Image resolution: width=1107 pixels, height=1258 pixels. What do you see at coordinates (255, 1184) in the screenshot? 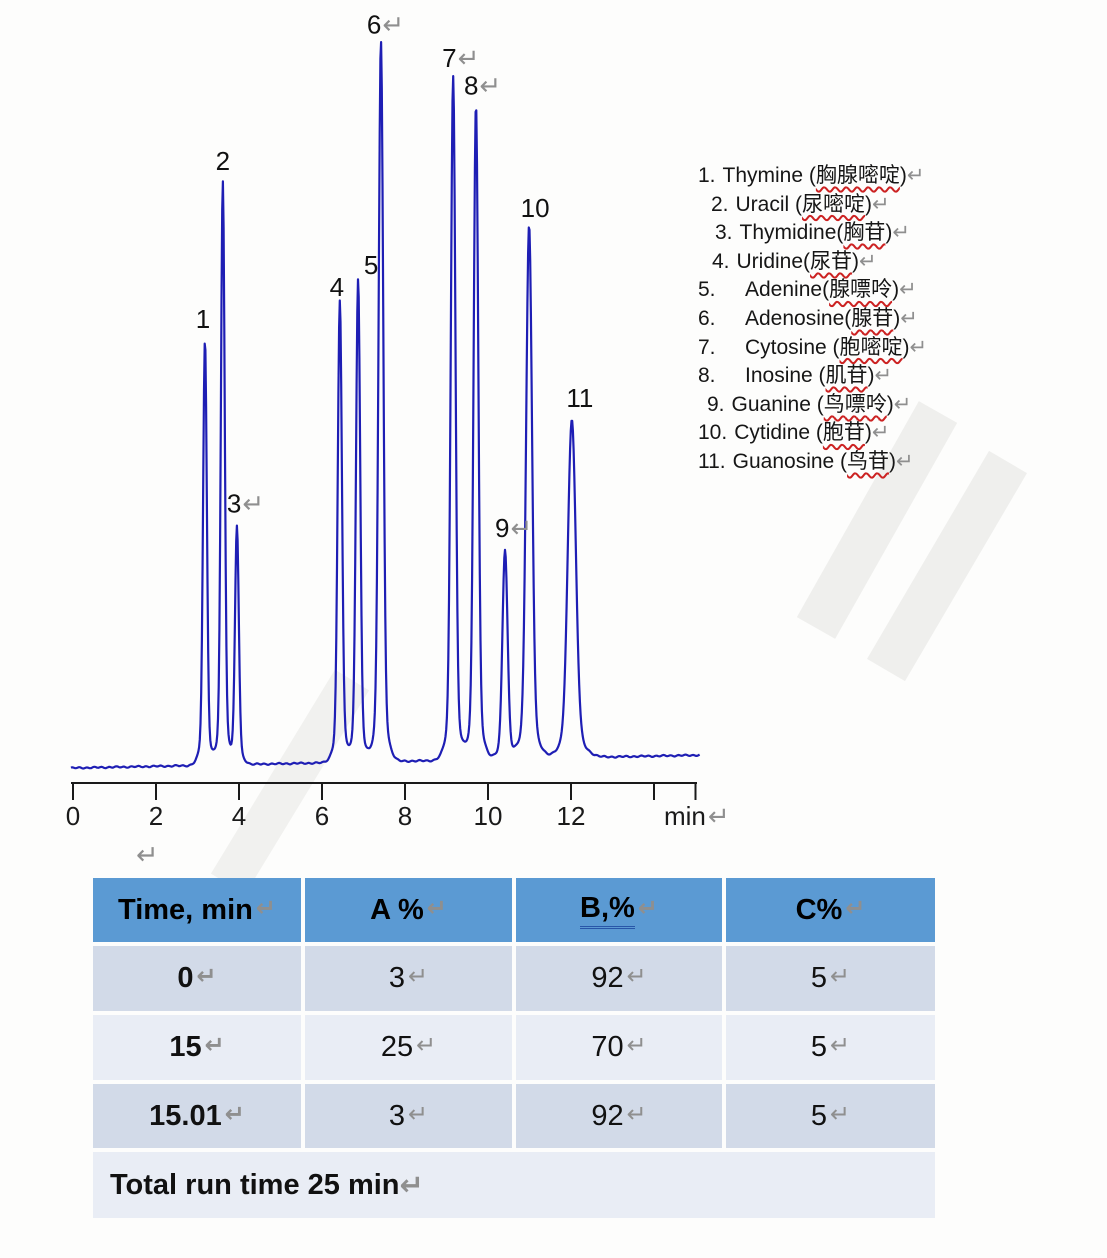
I see `footer-label: Total run time 25 min` at bounding box center [255, 1184].